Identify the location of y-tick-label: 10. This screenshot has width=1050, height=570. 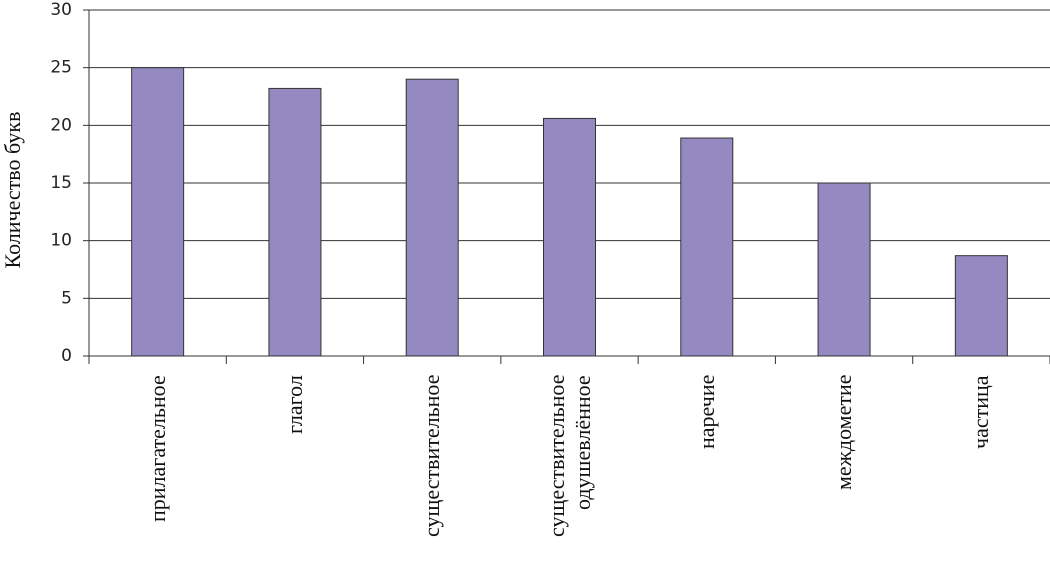
(61, 241).